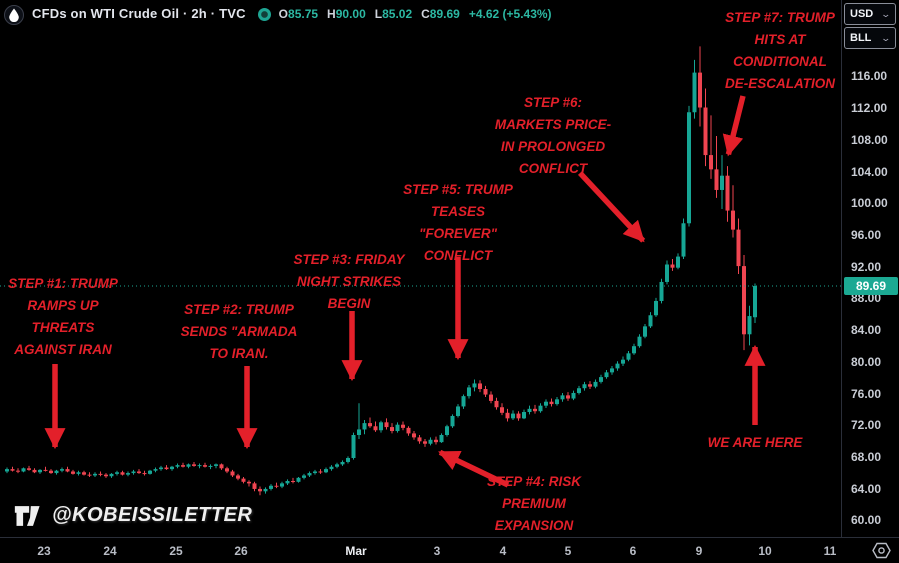 The height and width of the screenshot is (563, 899). I want to click on price-tick-label: 100.00, so click(869, 203).